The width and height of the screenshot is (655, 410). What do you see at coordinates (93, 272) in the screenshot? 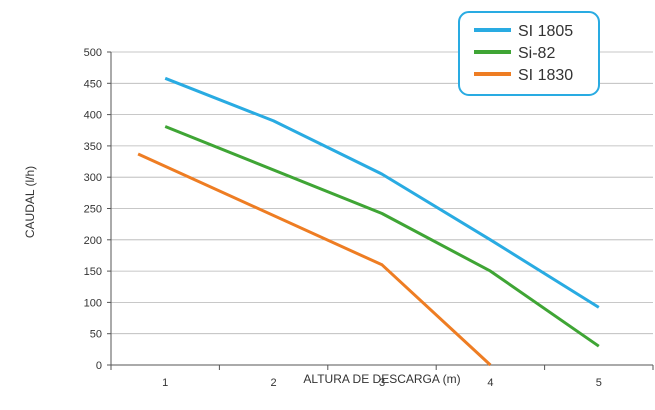
I see `y-tick-label: 150` at bounding box center [93, 272].